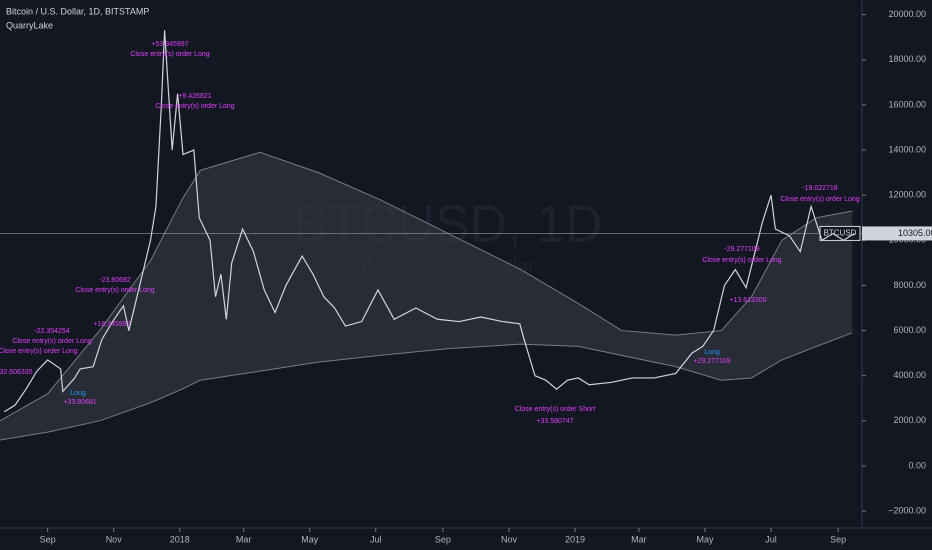 The width and height of the screenshot is (932, 550). I want to click on last-price-label: 10305.00, so click(915, 233).